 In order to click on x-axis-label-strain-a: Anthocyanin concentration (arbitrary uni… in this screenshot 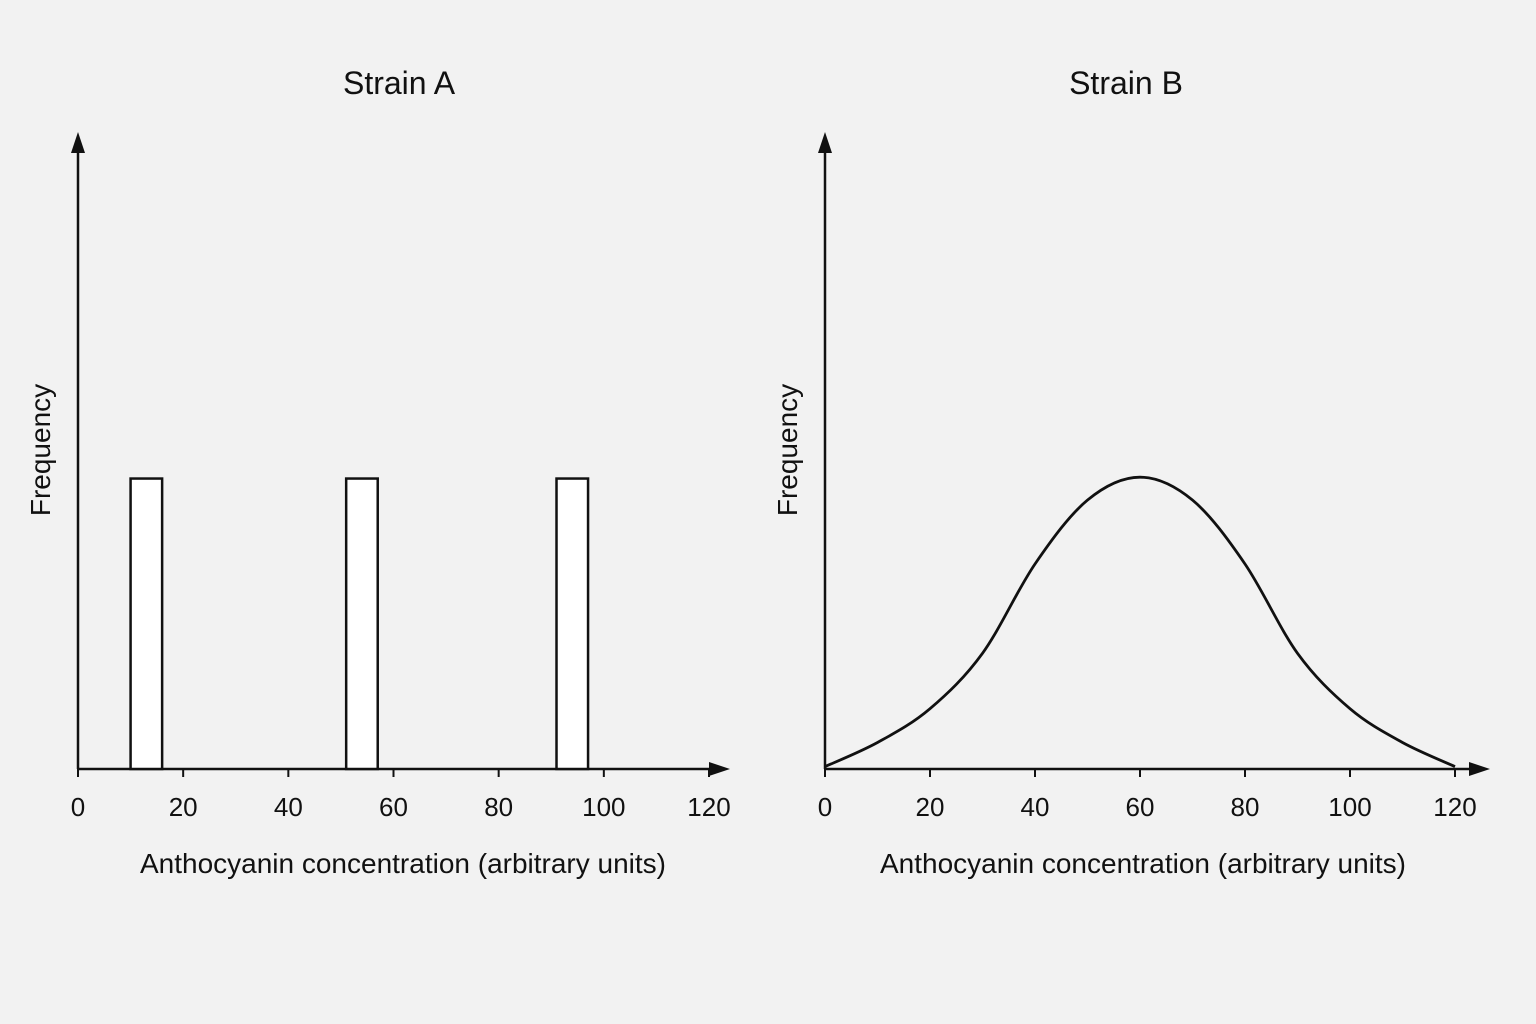, I will do `click(403, 863)`.